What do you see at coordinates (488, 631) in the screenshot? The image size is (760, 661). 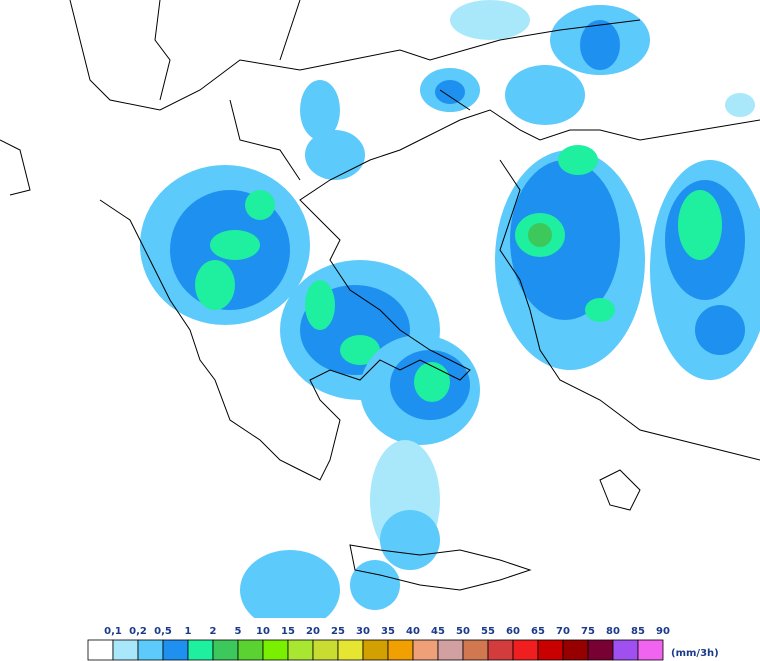 I see `legend-label: 55` at bounding box center [488, 631].